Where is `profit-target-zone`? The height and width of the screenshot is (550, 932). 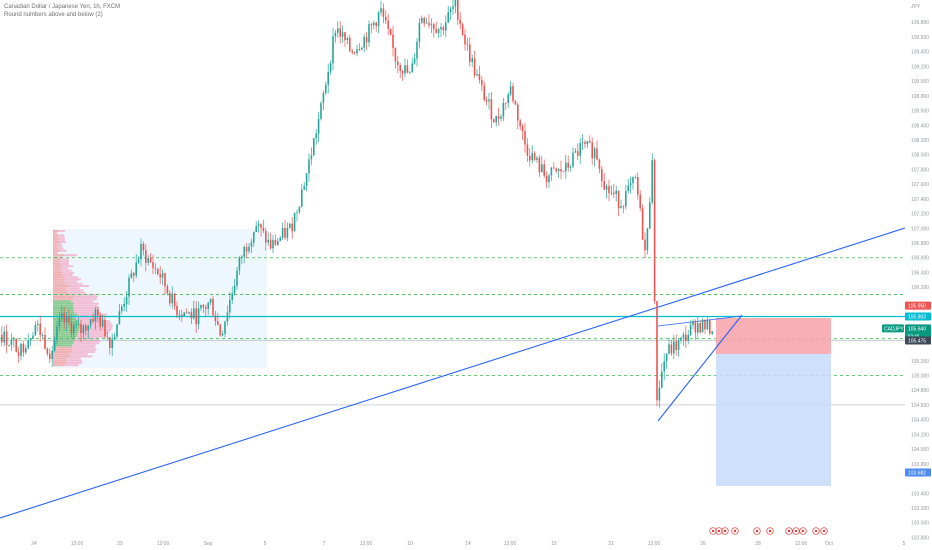 profit-target-zone is located at coordinates (773, 420).